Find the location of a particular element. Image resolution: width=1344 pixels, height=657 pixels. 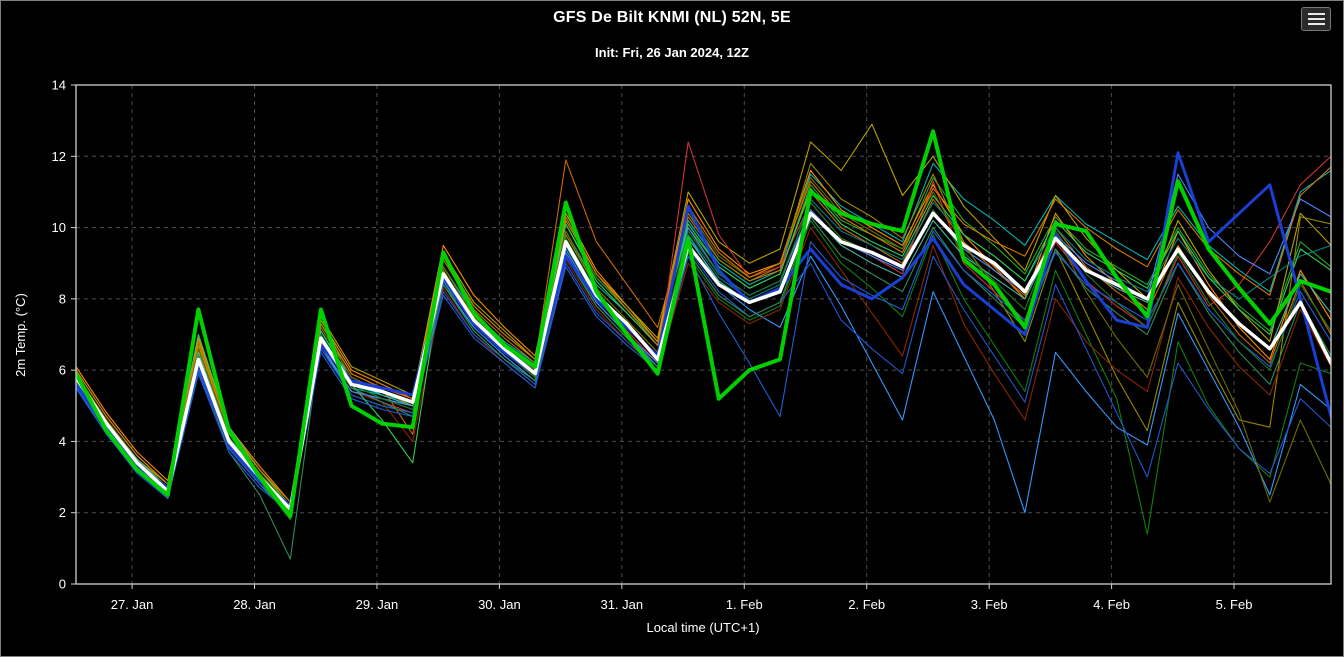

x-tick-label: 27. Jan is located at coordinates (132, 604).